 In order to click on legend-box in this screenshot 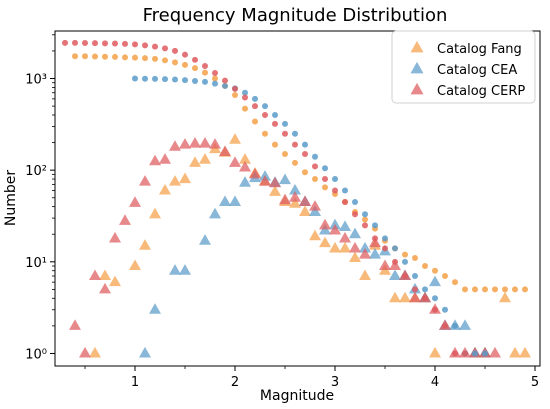, I will do `click(463, 67)`.